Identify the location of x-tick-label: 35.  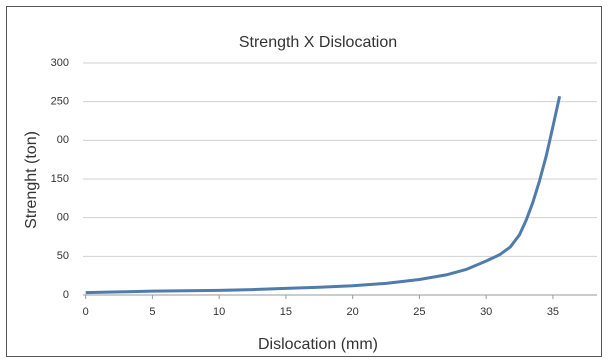
(553, 312).